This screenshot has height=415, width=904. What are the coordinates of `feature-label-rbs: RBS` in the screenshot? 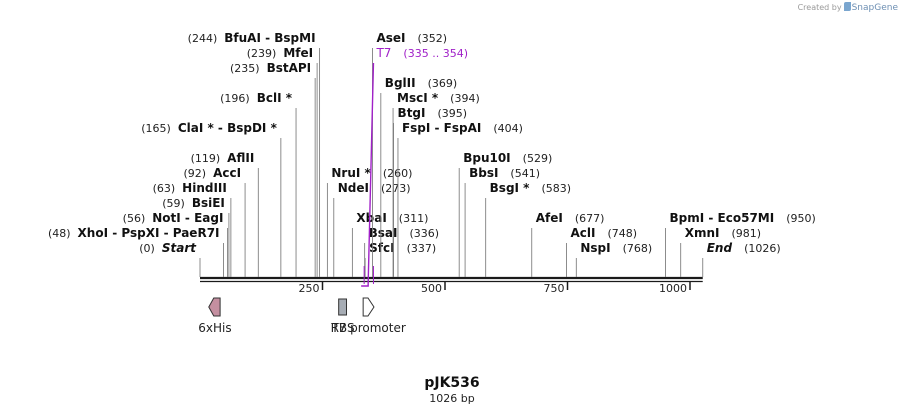 It's located at (343, 328).